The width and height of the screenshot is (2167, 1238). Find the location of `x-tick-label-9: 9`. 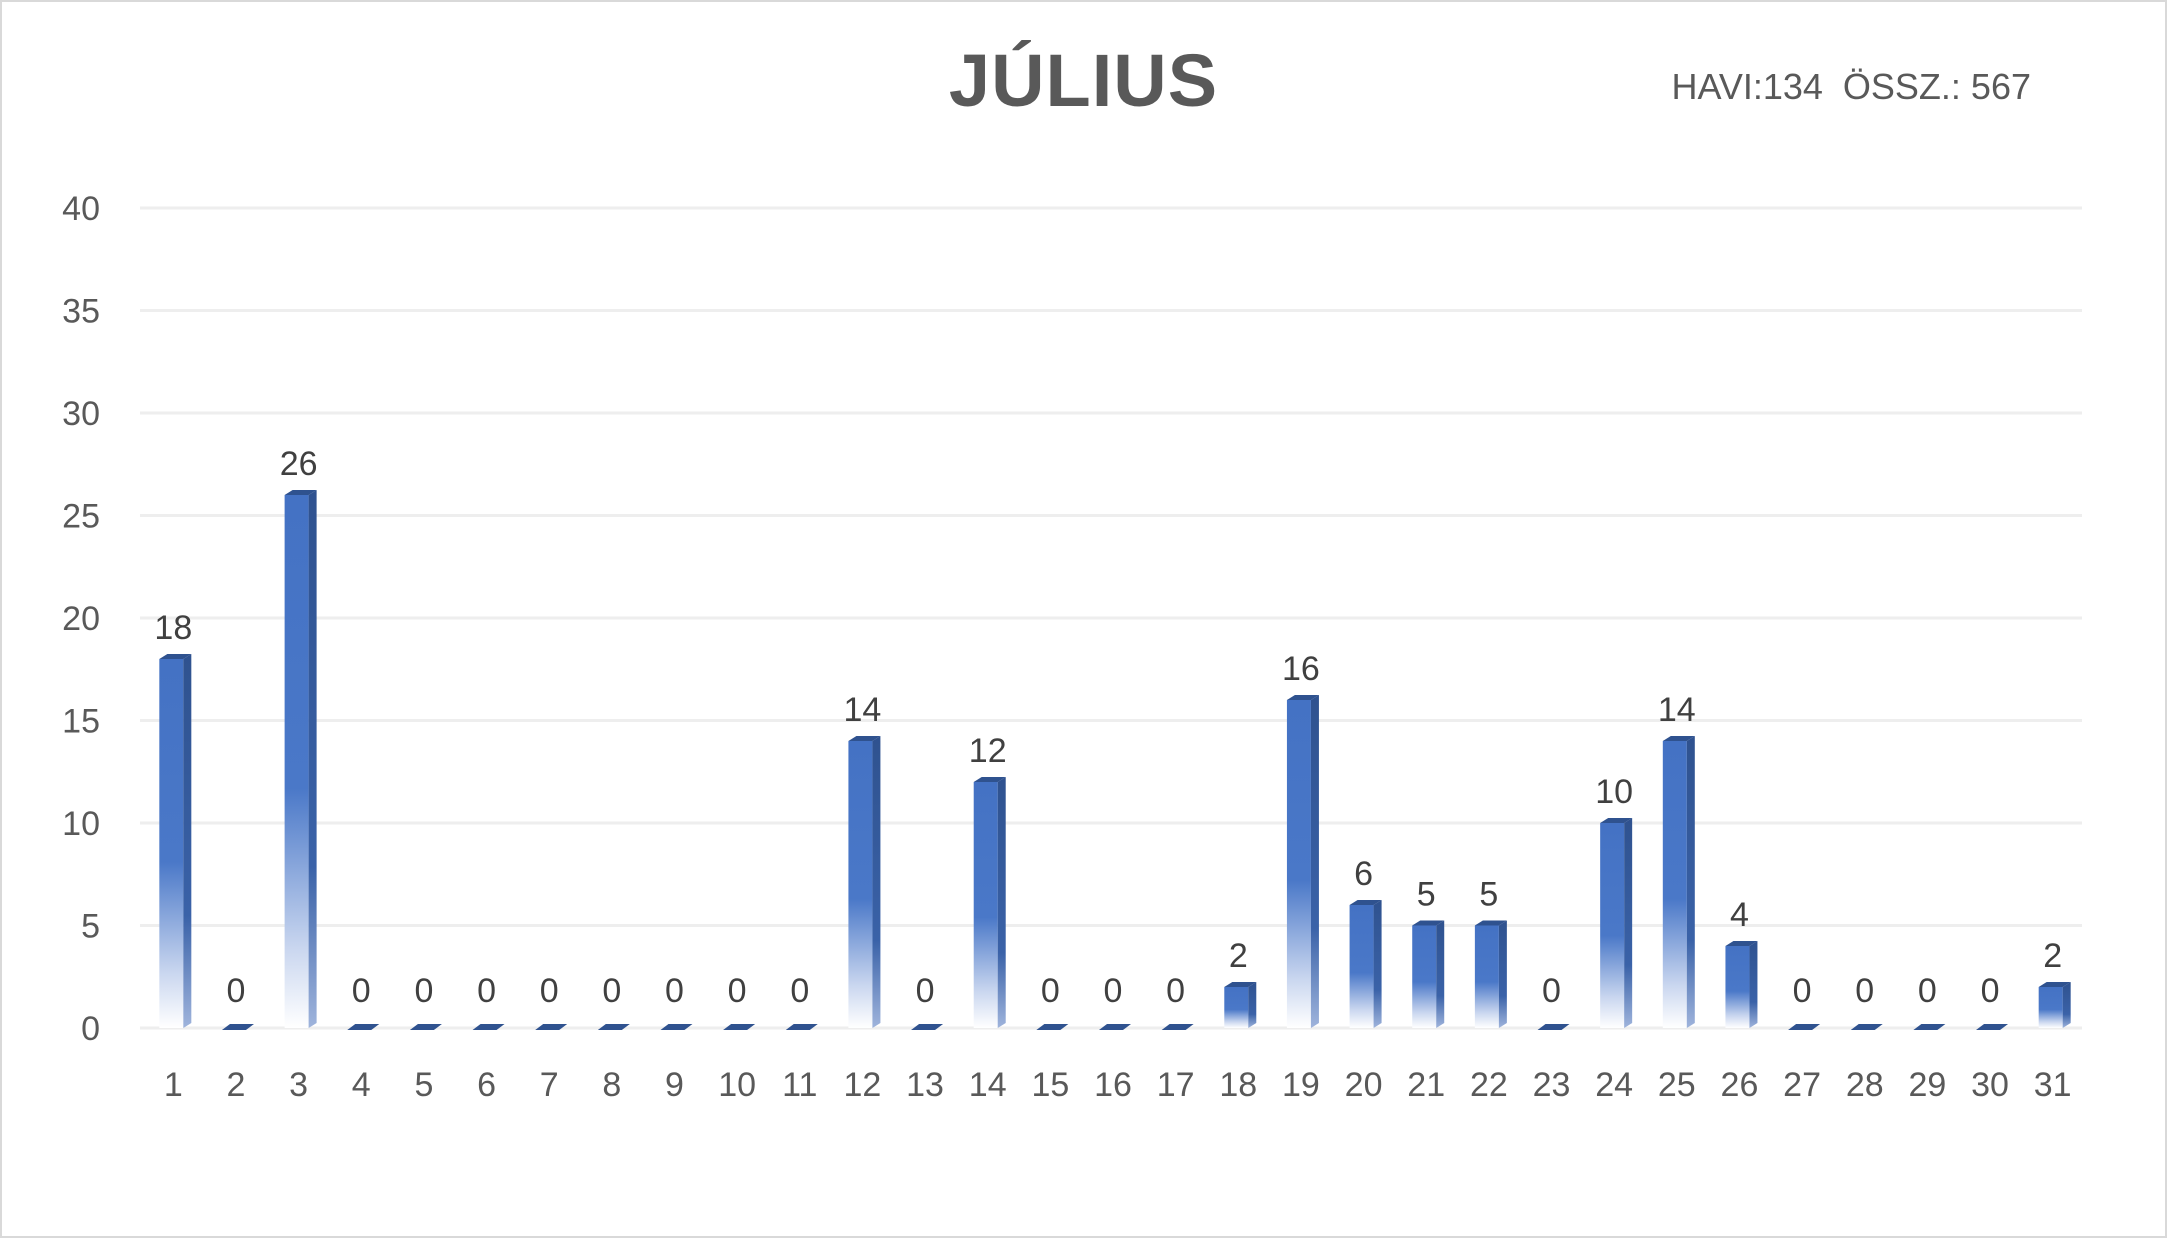

x-tick-label-9: 9 is located at coordinates (674, 1085).